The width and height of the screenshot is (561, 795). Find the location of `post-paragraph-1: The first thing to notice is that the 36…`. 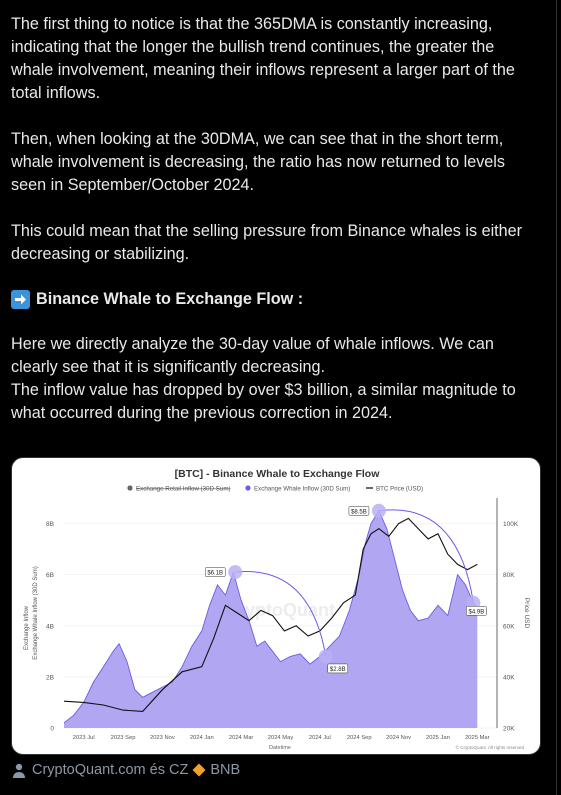

post-paragraph-1: The first thing to notice is that the 36… is located at coordinates (263, 58).